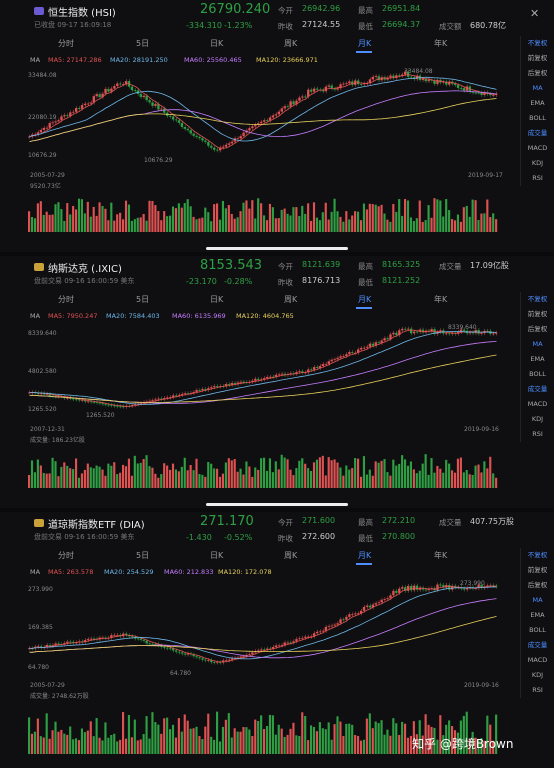 This screenshot has width=554, height=768. I want to click on close-icon: ✕, so click(535, 13).